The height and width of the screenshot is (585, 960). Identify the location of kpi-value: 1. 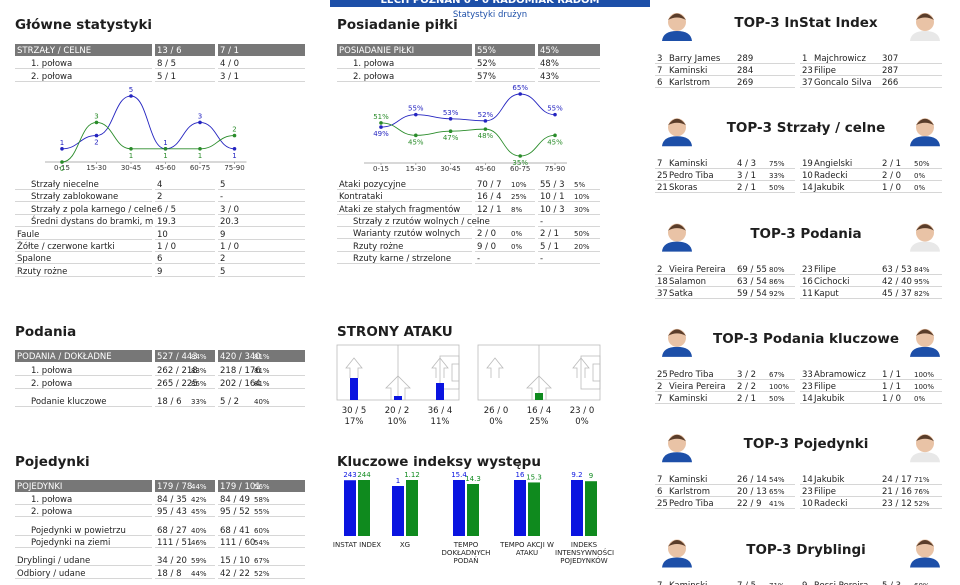
(398, 481).